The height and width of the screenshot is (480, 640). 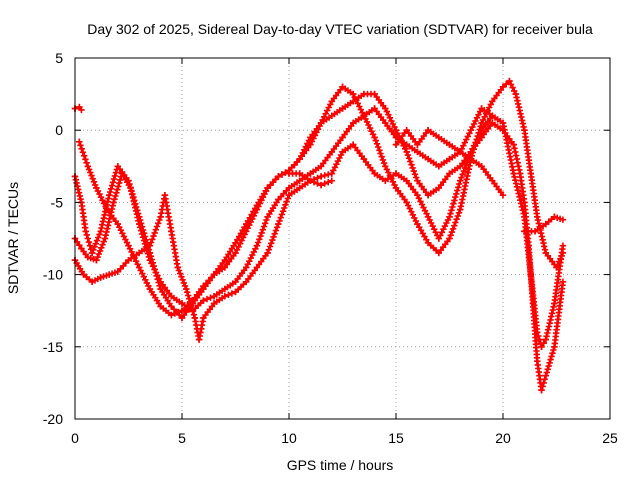 I want to click on y-tick-label: 5, so click(x=59, y=58).